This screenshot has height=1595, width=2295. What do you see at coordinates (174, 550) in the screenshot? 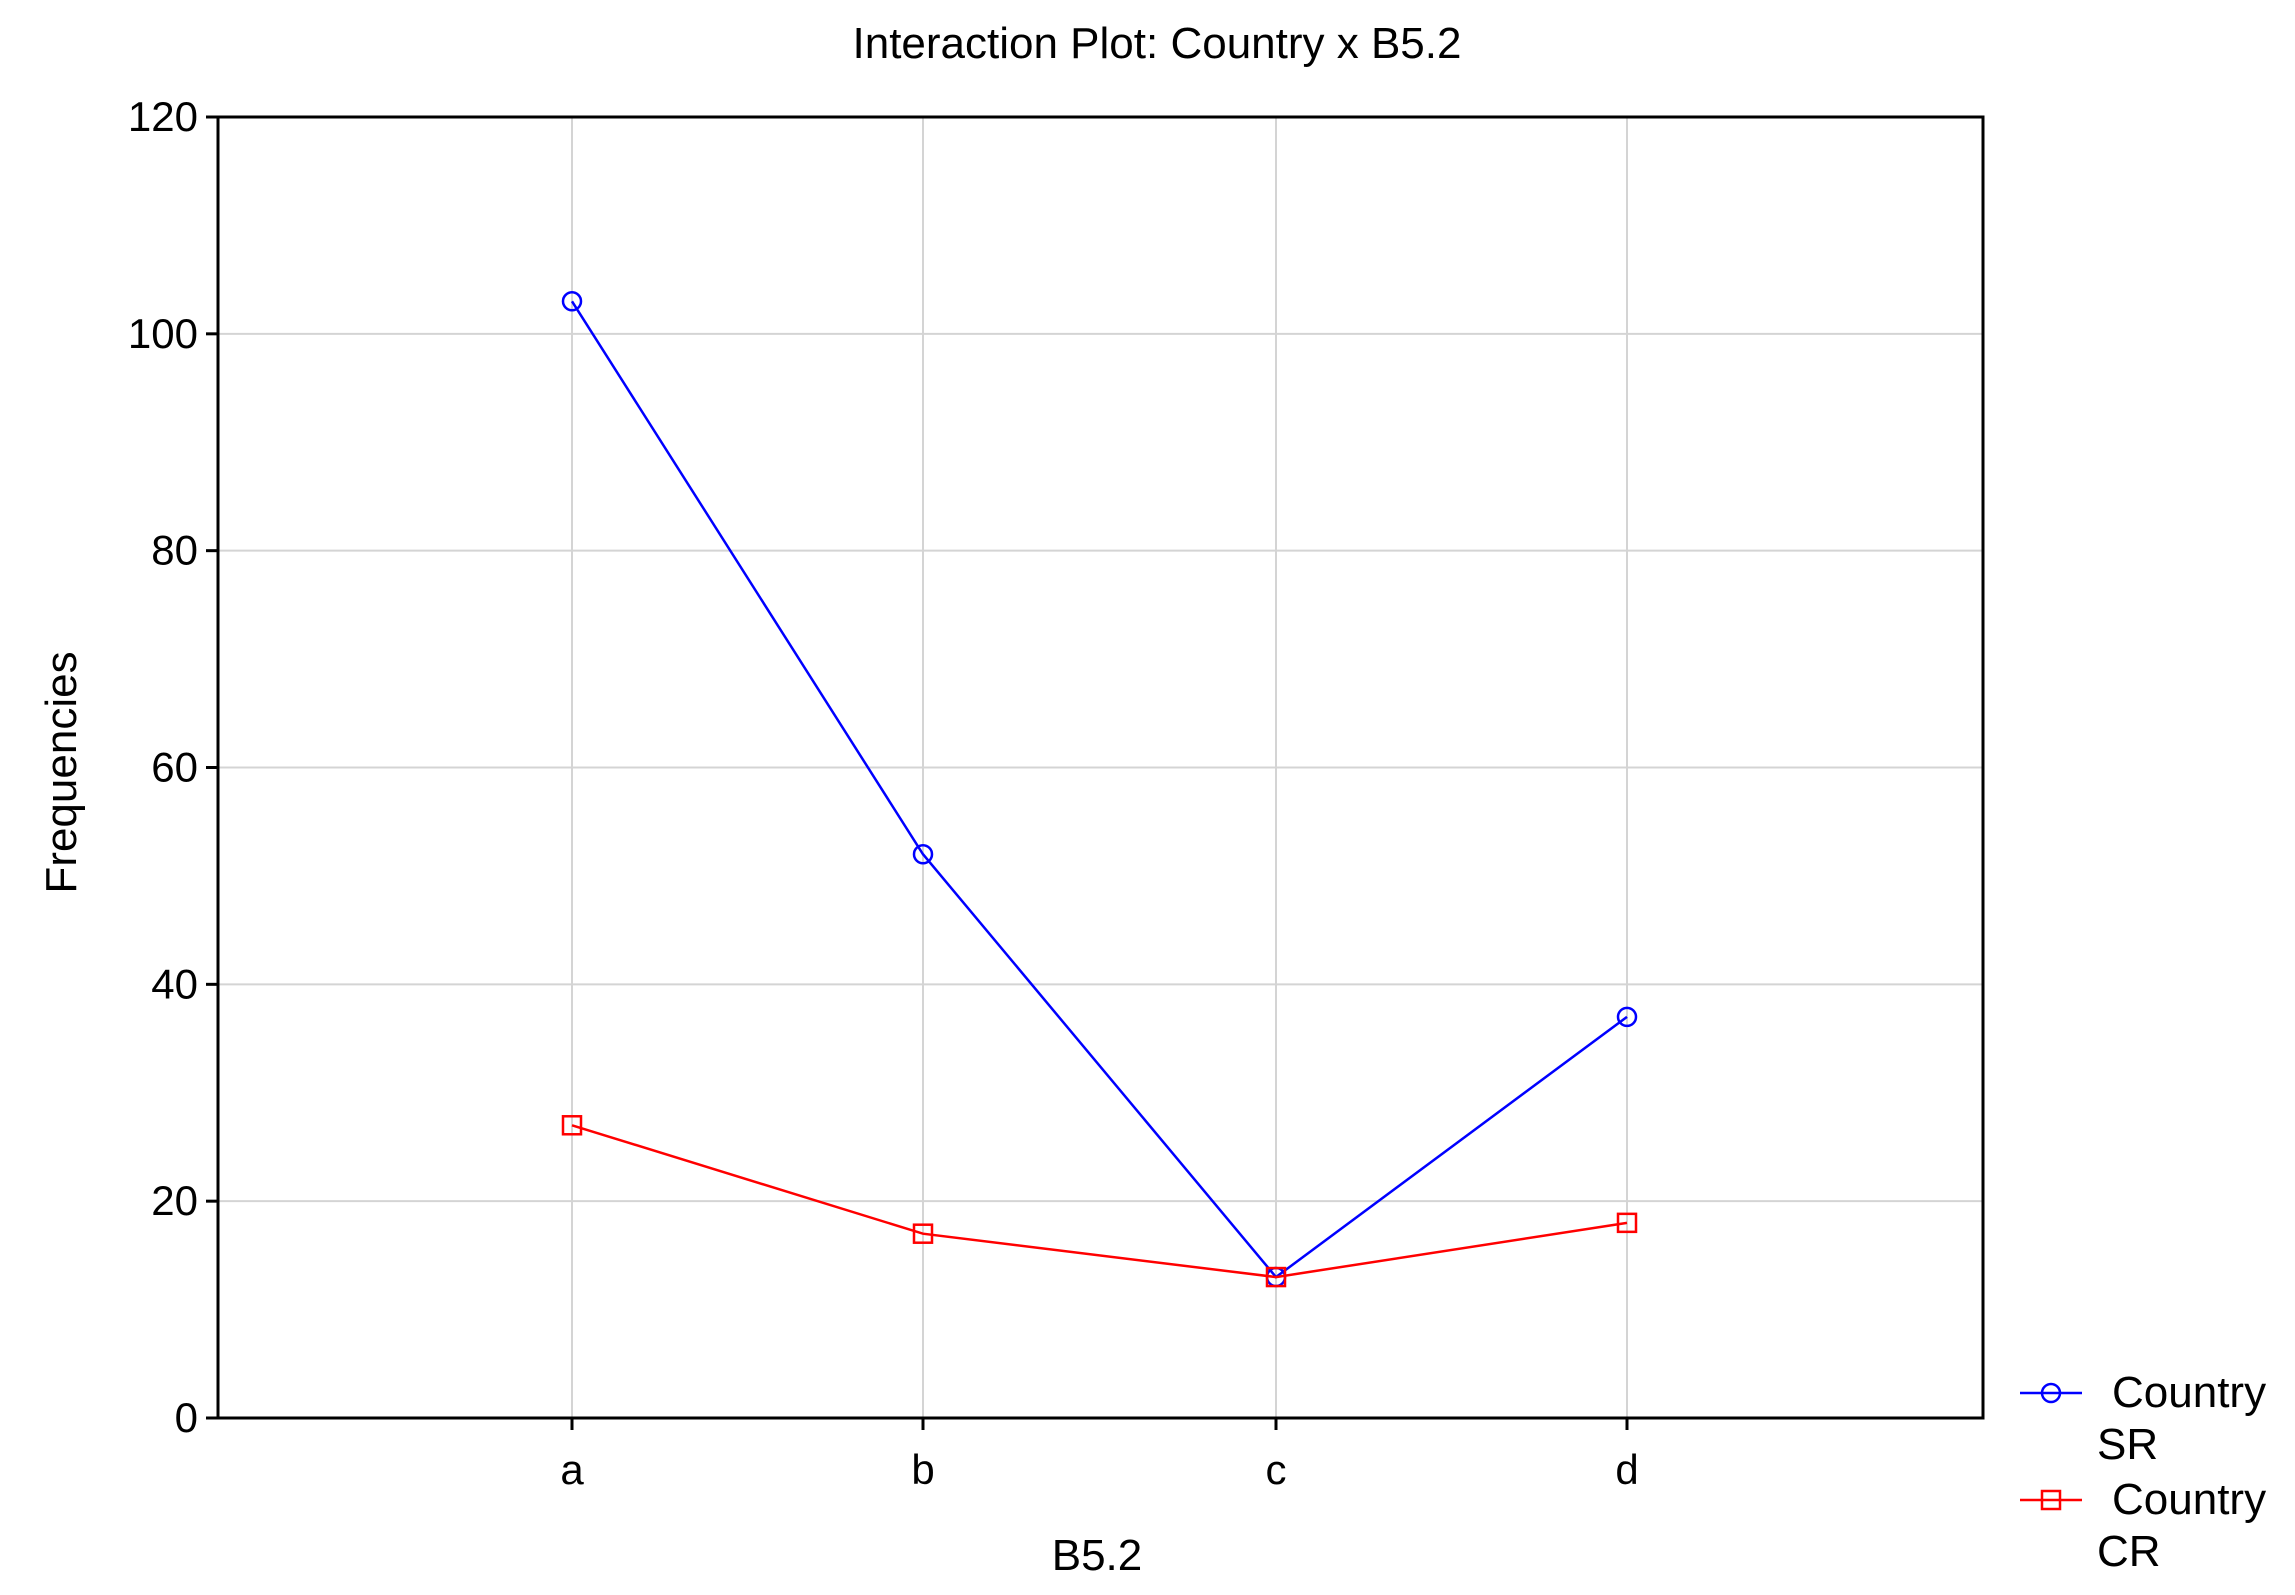
I see `y-tick-label: 80` at bounding box center [174, 550].